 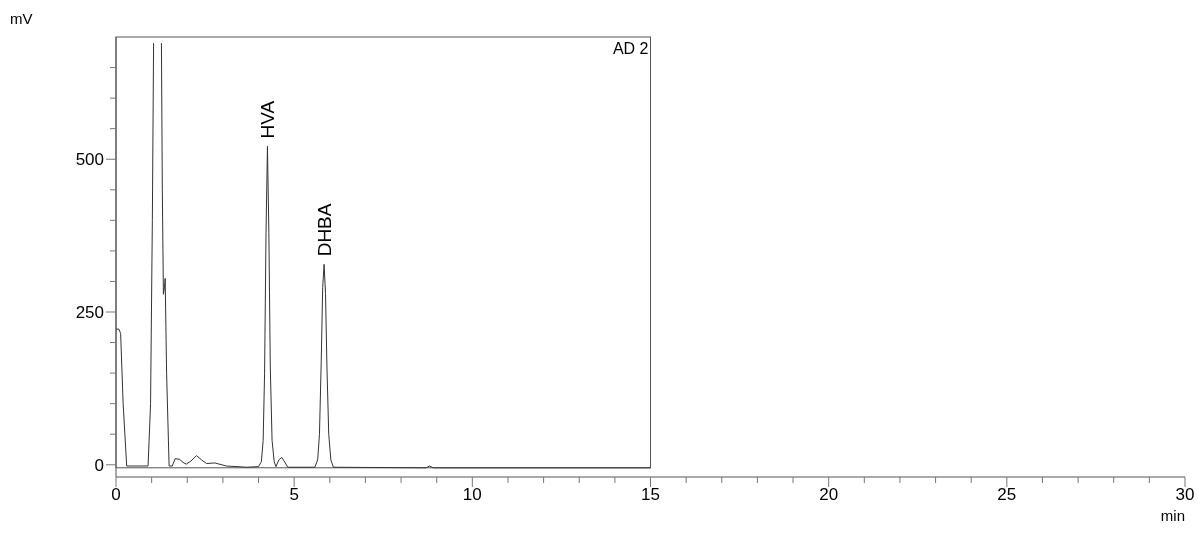 What do you see at coordinates (89, 312) in the screenshot?
I see `y-tick-label: 250` at bounding box center [89, 312].